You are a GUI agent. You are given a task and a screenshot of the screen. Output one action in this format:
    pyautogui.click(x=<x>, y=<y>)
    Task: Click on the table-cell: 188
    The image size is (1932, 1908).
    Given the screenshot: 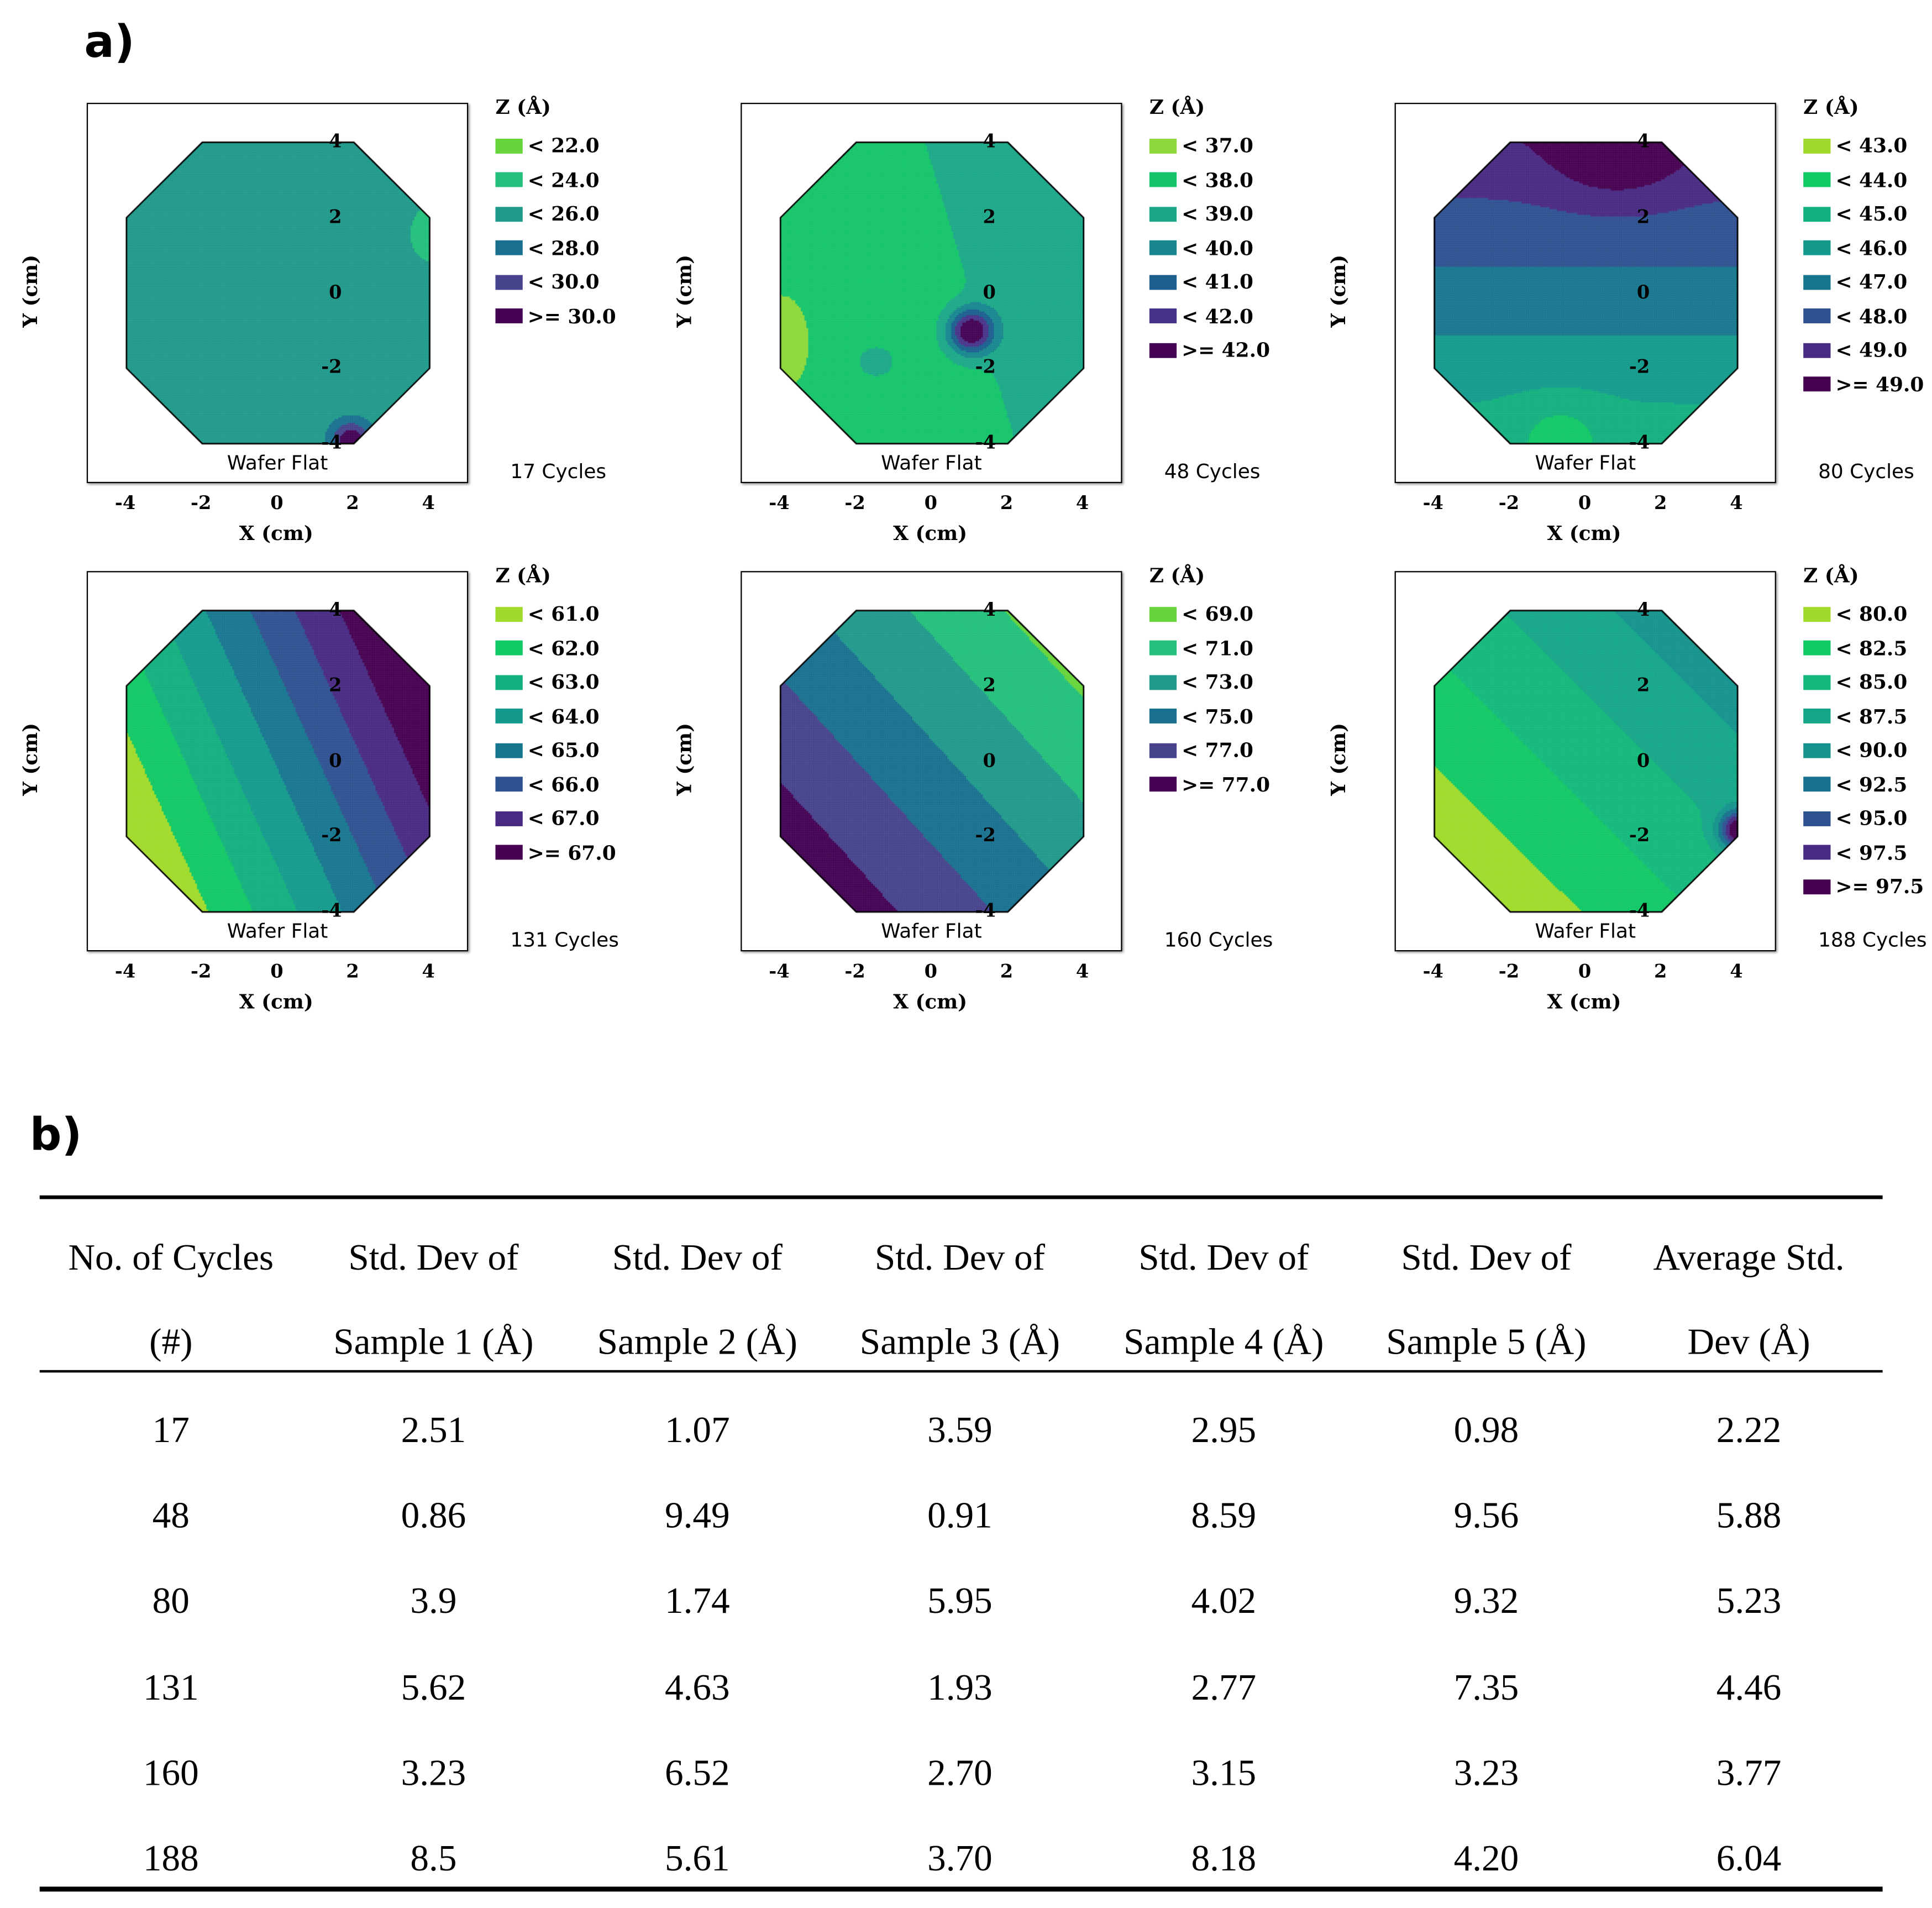 What is the action you would take?
    pyautogui.click(x=171, y=1858)
    